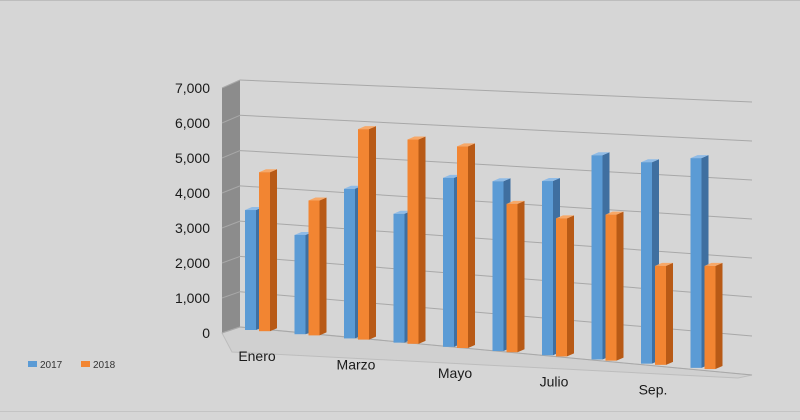 Image resolution: width=800 pixels, height=420 pixels. I want to click on x-axis-labels: Enero Marzo Mayo Julio Sep., so click(452, 373).